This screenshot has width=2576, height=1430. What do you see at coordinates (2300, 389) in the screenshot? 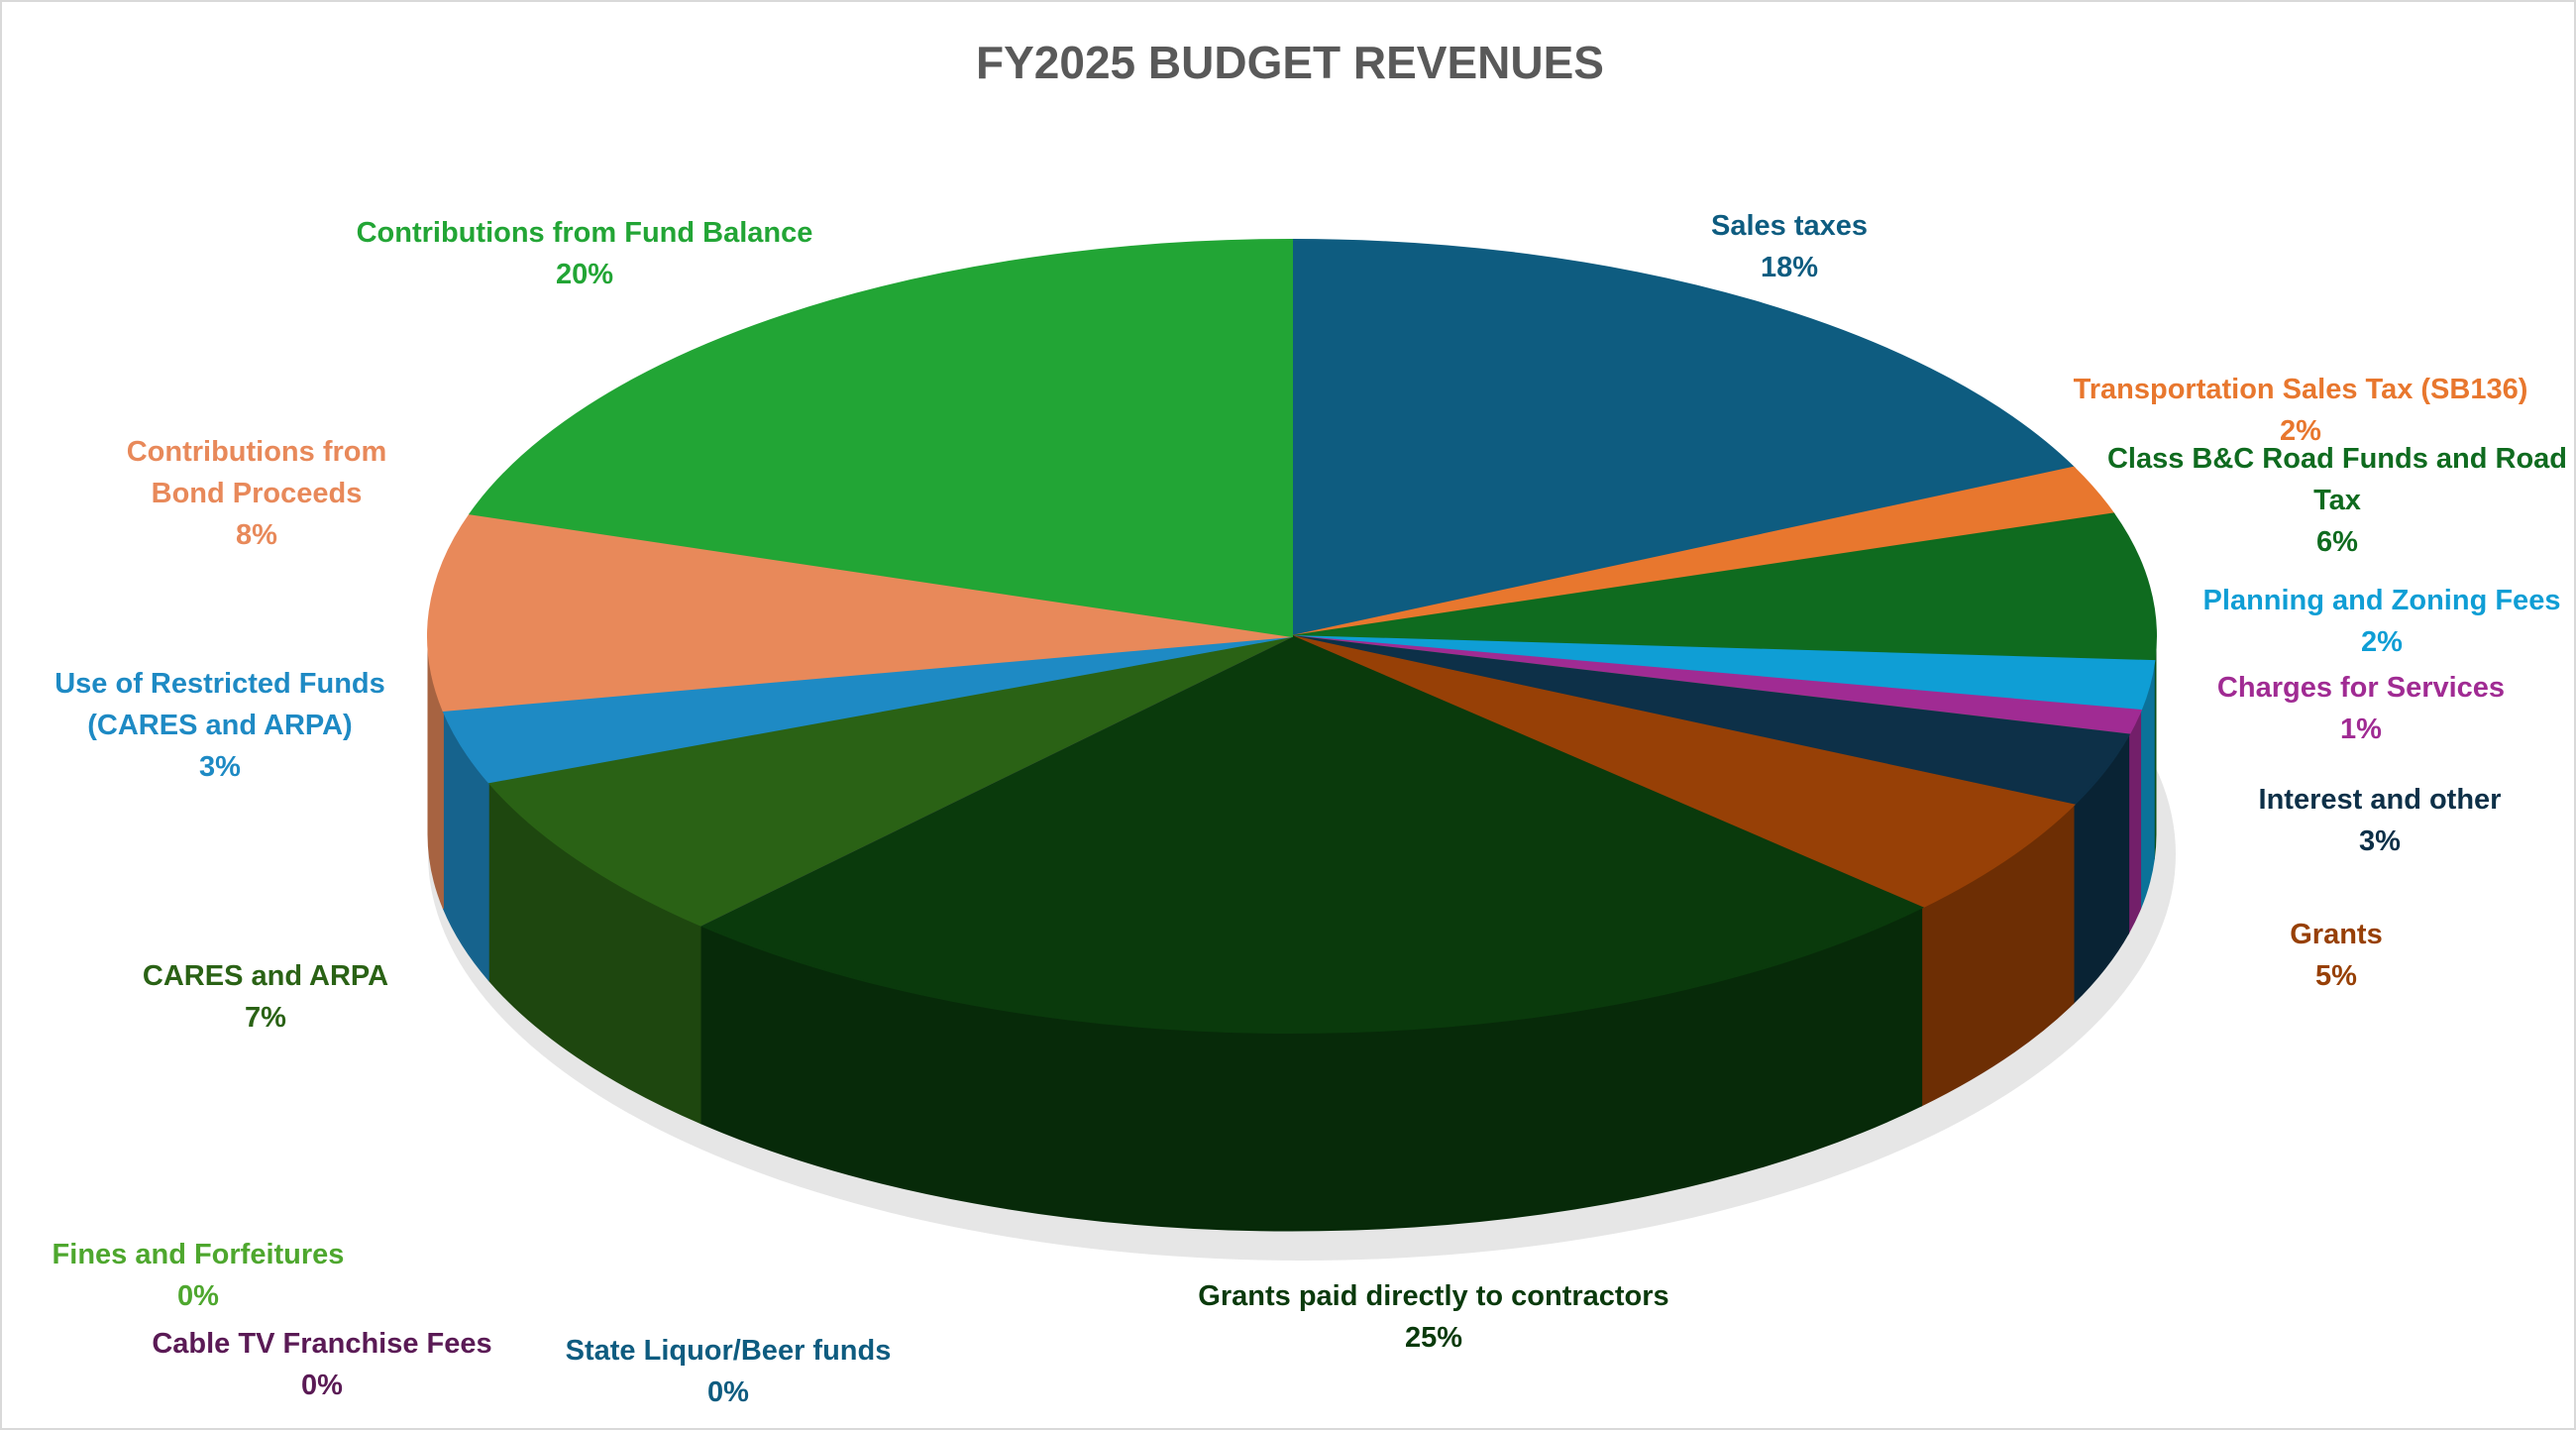
I see `category-label: Transportation Sales Tax (SB136)` at bounding box center [2300, 389].